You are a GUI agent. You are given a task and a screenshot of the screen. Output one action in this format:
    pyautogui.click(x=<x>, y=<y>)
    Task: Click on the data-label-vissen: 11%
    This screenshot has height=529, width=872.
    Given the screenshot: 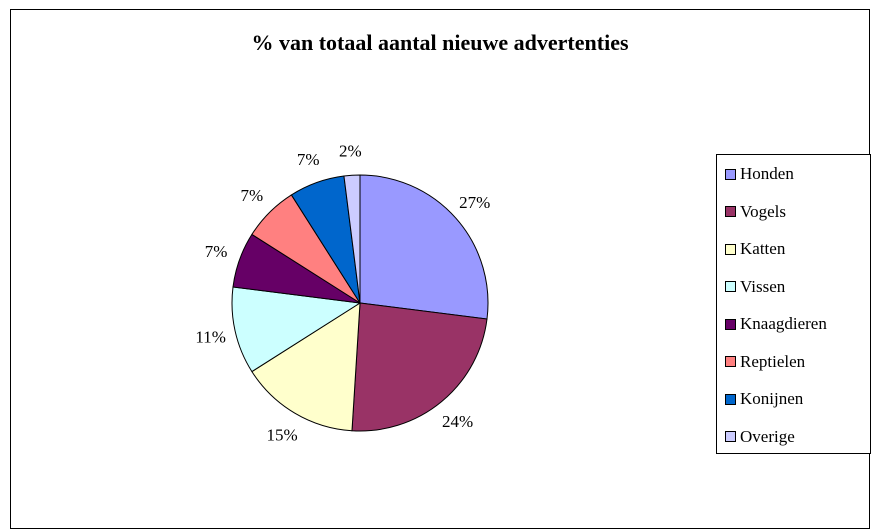 What is the action you would take?
    pyautogui.click(x=210, y=336)
    